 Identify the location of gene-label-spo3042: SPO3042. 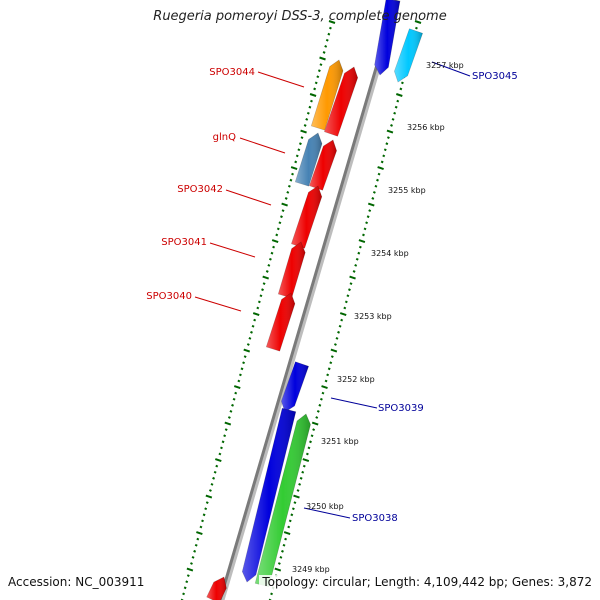
(200, 189).